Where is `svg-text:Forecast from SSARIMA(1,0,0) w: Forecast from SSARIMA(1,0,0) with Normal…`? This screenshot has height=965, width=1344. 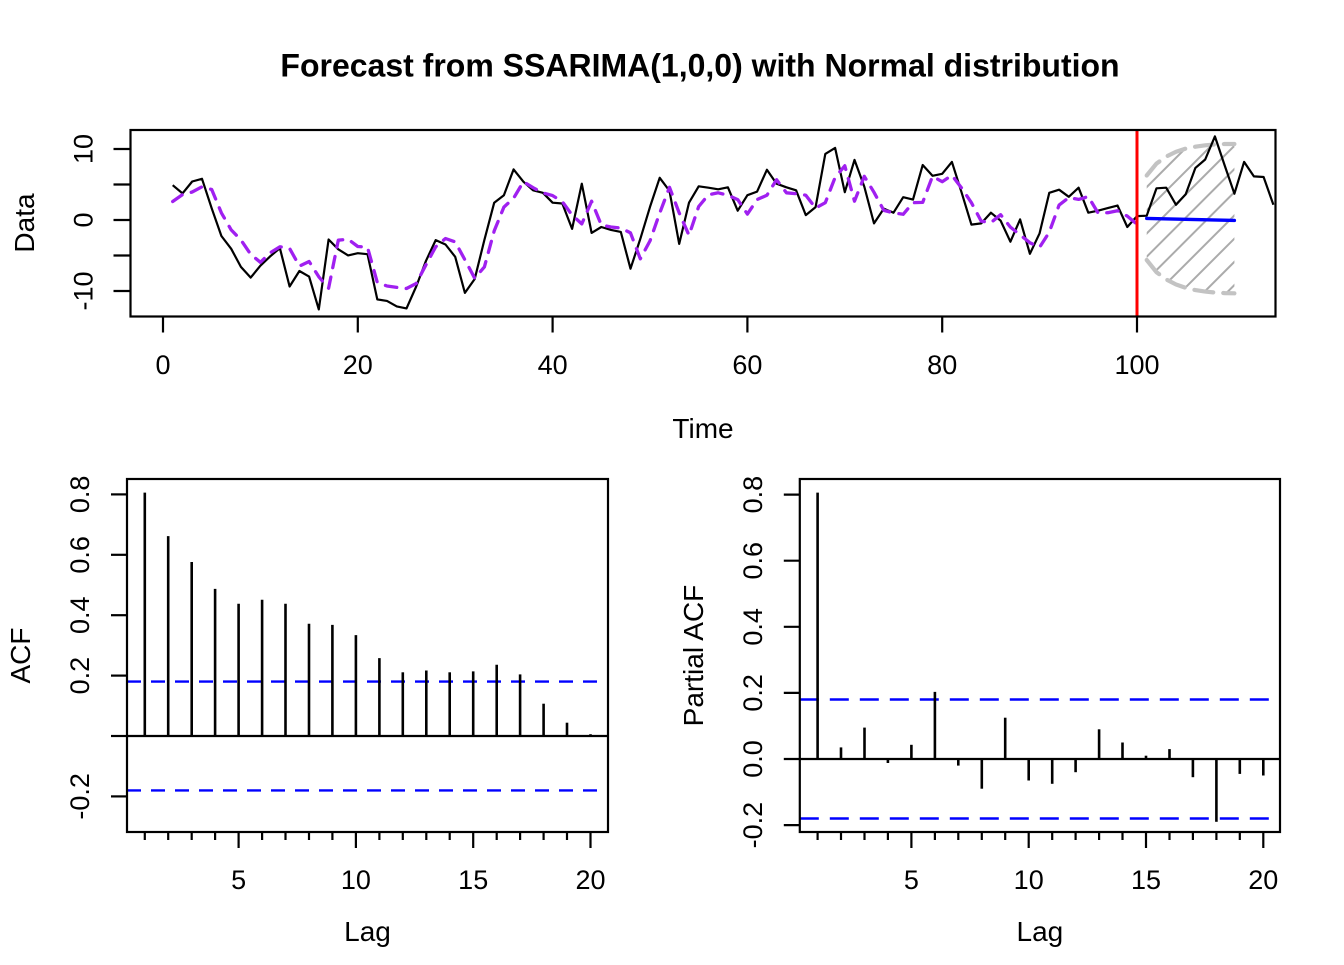 svg-text:Forecast from SSARIMA(1,0,0) w: Forecast from SSARIMA(1,0,0) with Normal… is located at coordinates (699, 66).